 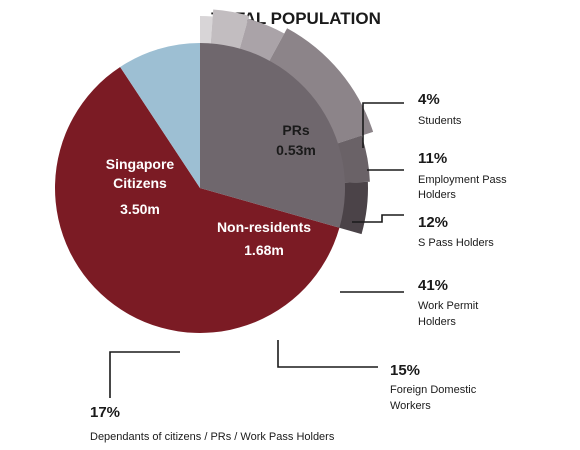 I want to click on slice-label-citizens: Singapore Citizens 3.50m, so click(x=140, y=186).